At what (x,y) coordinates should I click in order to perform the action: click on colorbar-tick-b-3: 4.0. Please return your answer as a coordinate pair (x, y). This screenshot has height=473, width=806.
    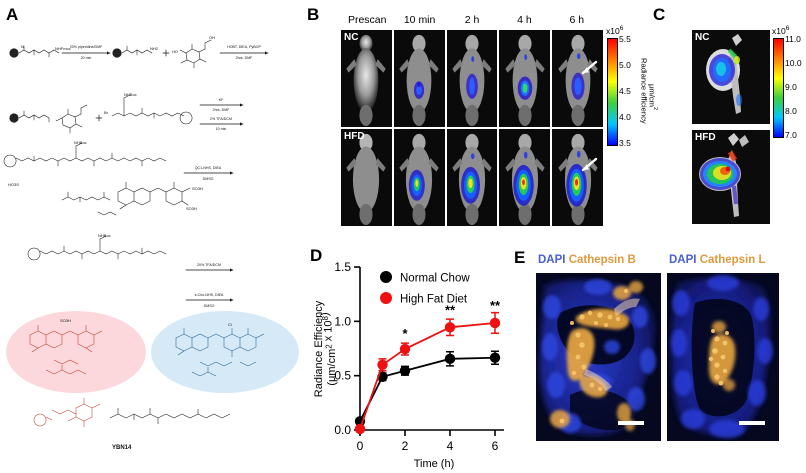
    Looking at the image, I should click on (625, 117).